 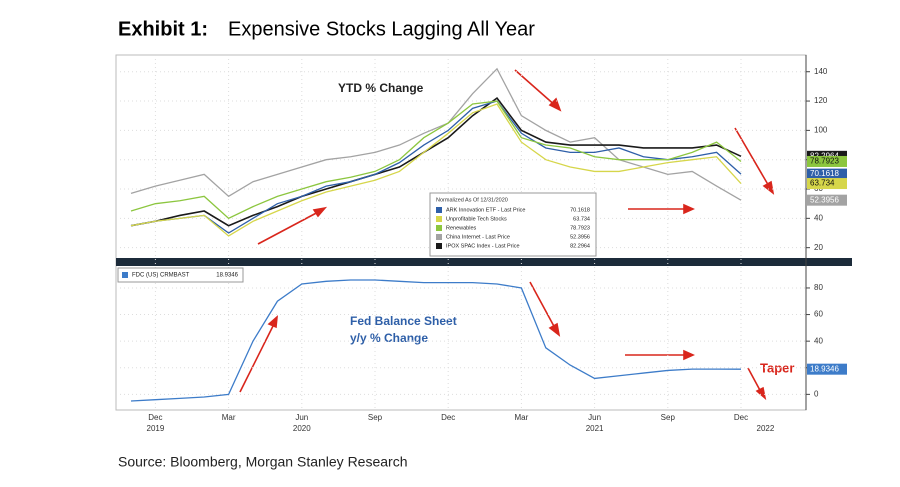 What do you see at coordinates (227, 276) in the screenshot?
I see `legend-value: 18.9346` at bounding box center [227, 276].